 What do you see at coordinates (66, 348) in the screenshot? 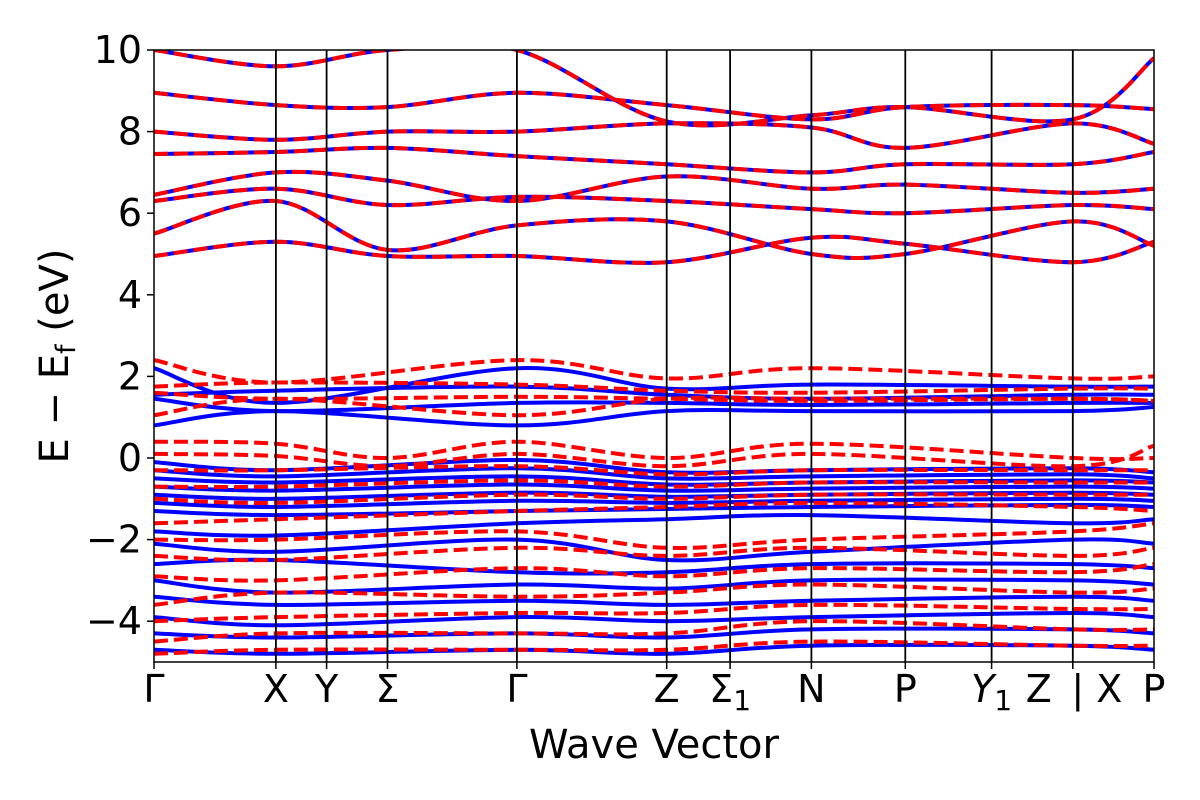
I see `y-axis-label-sub: f` at bounding box center [66, 348].